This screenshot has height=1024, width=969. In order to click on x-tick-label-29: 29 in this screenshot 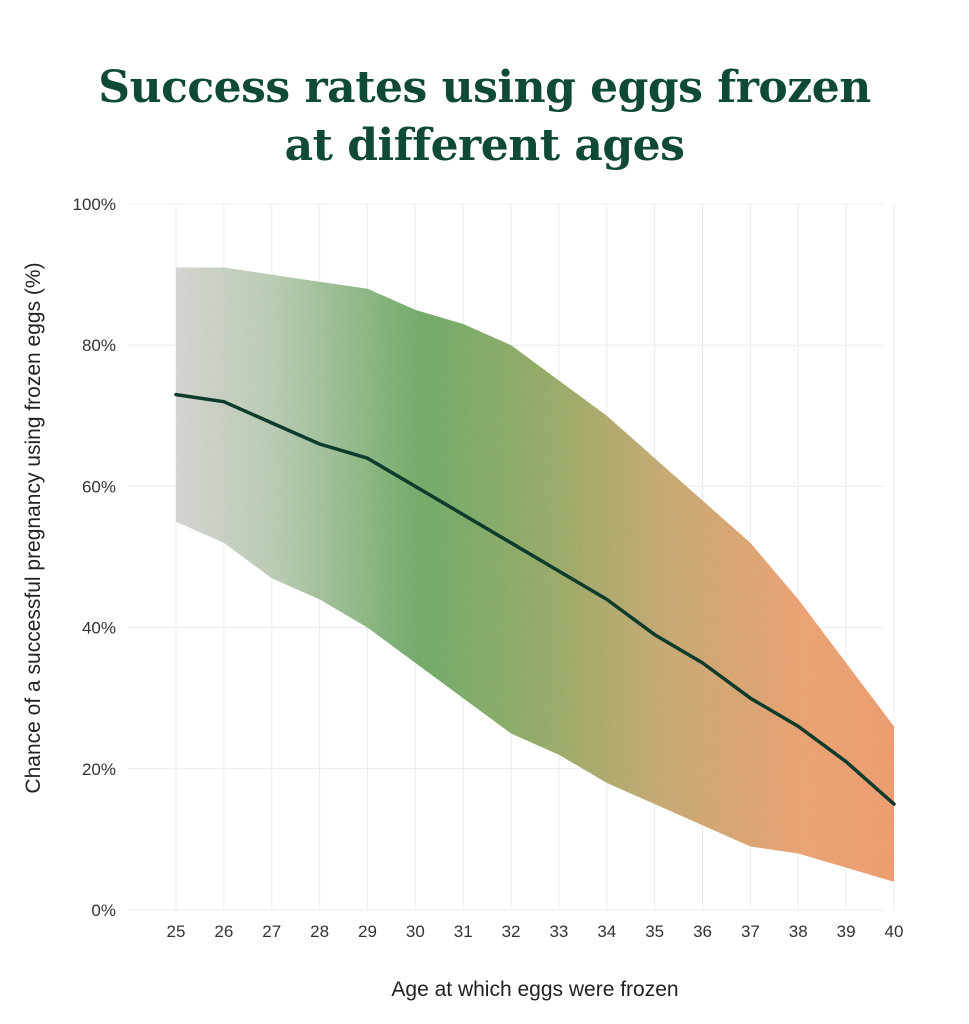, I will do `click(367, 931)`.